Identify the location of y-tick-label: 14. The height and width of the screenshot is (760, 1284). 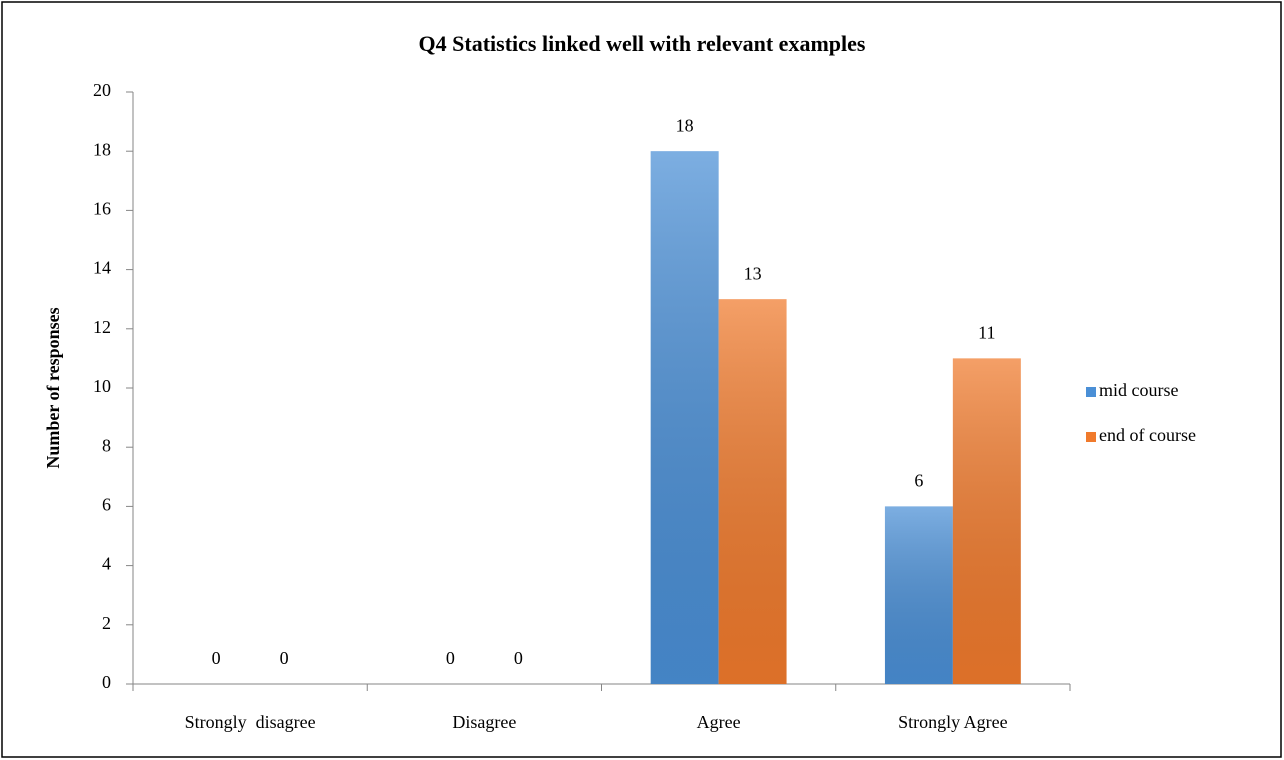
(102, 268).